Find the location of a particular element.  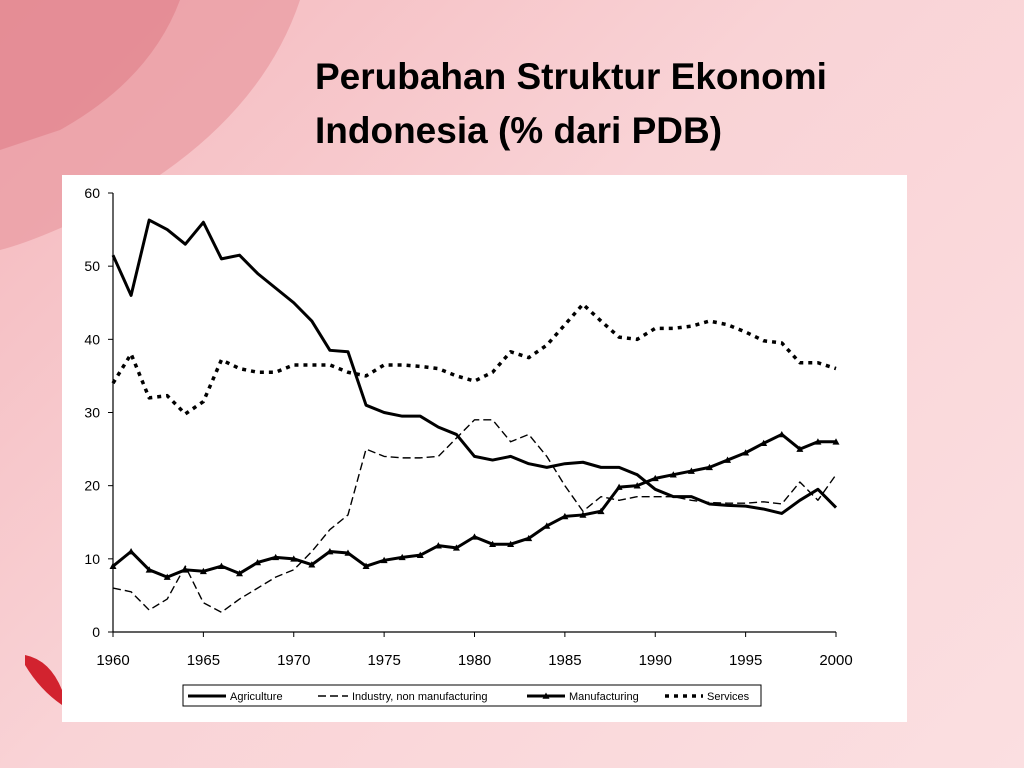

y-tick-label: 60 is located at coordinates (92, 193).